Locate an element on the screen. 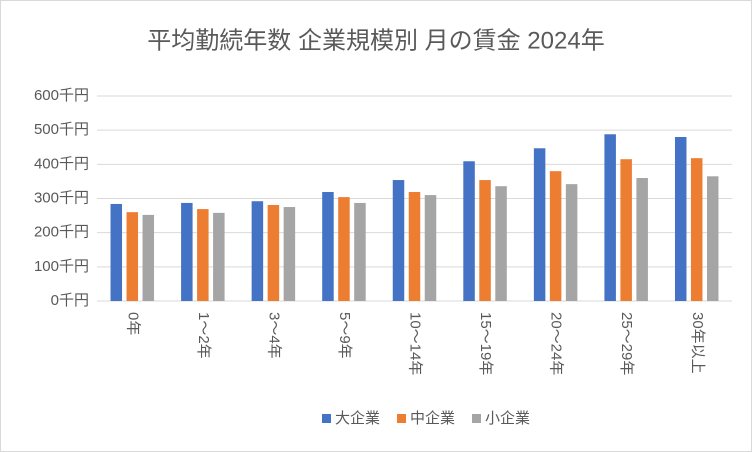  y-tick-label: 300千円 is located at coordinates (61, 197).